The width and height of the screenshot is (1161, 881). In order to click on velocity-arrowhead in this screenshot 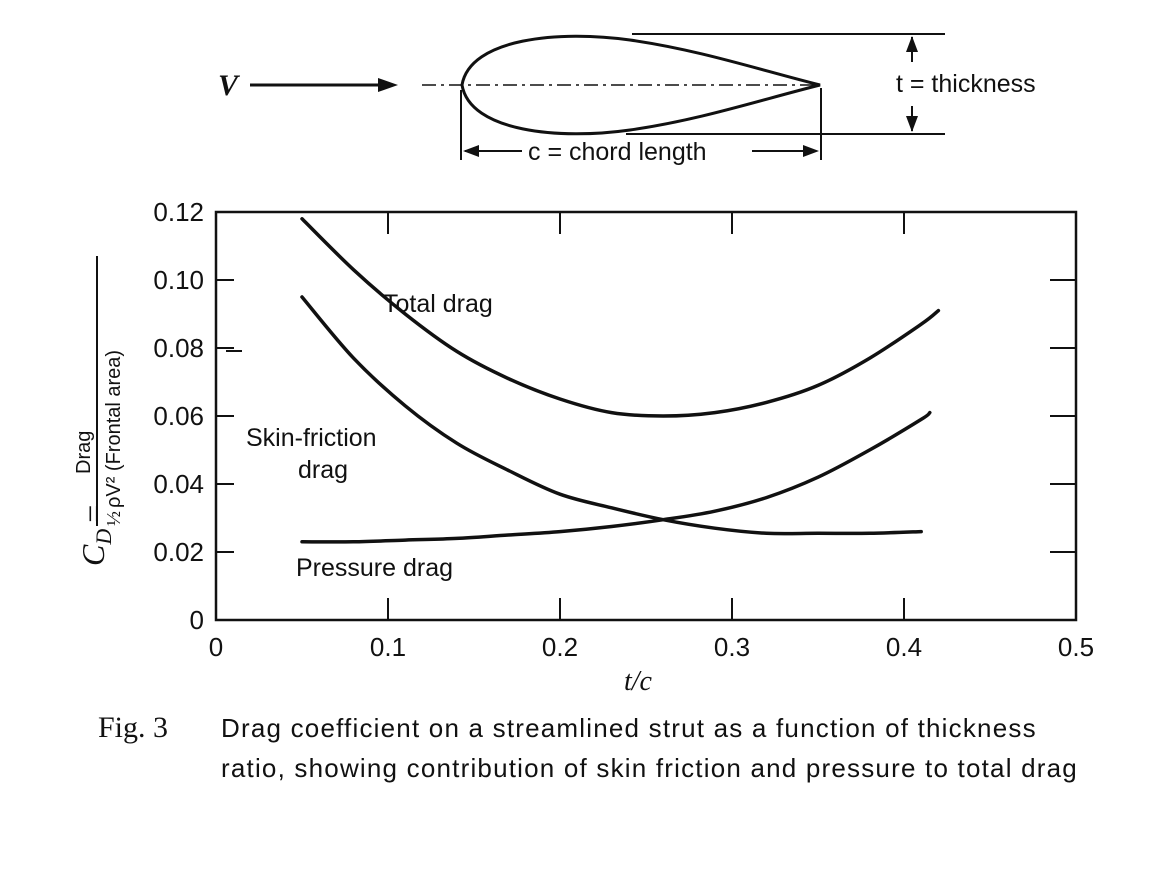, I will do `click(388, 85)`.